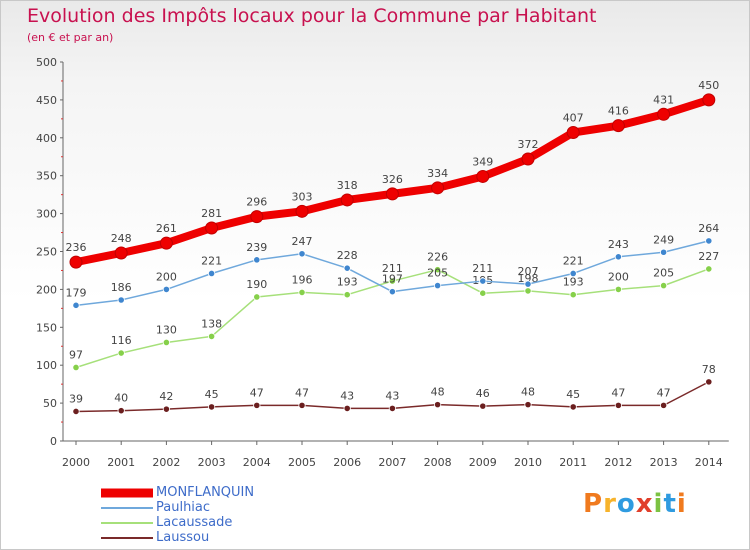 The width and height of the screenshot is (750, 550). Describe the element at coordinates (127, 508) in the screenshot. I see `legend-swatch-paulhiac` at that location.